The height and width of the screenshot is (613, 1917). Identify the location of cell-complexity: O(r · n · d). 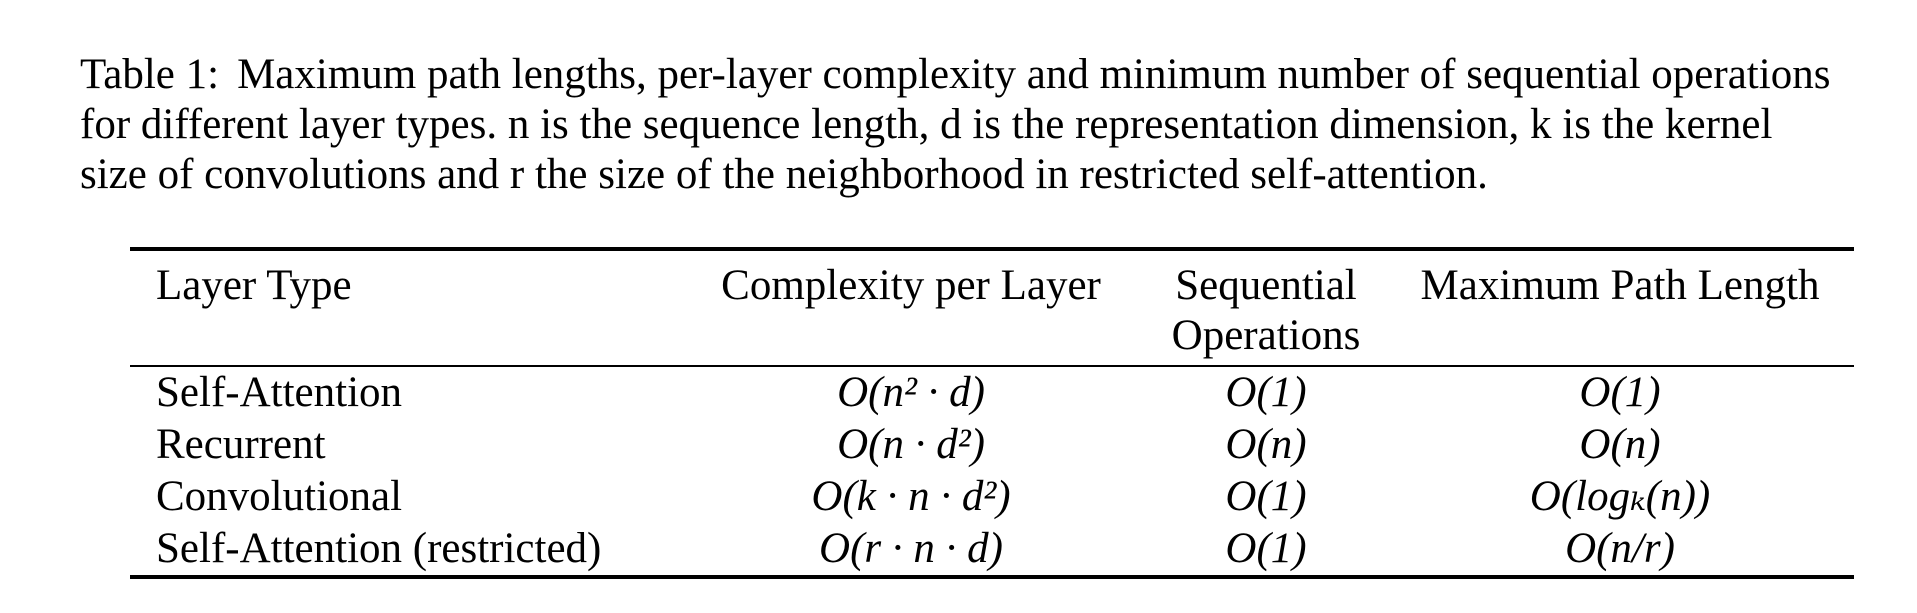
(911, 549).